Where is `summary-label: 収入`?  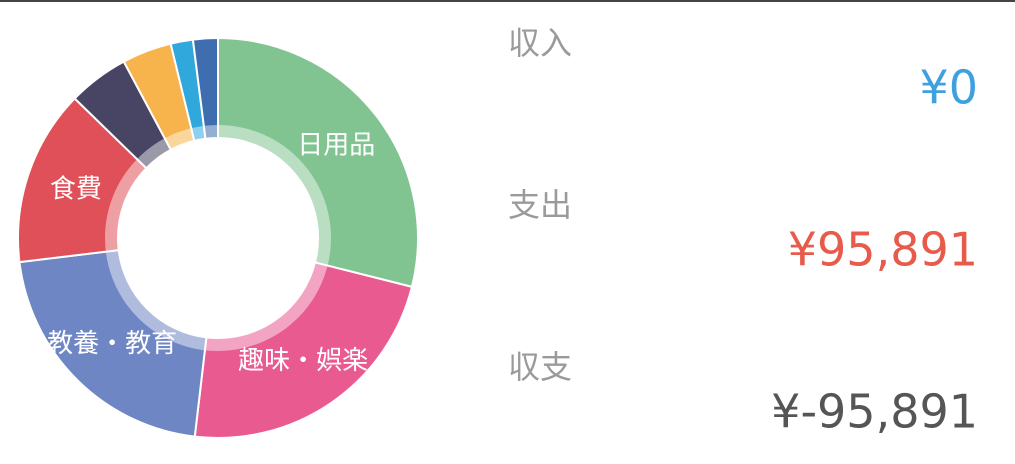 summary-label: 収入 is located at coordinates (540, 43).